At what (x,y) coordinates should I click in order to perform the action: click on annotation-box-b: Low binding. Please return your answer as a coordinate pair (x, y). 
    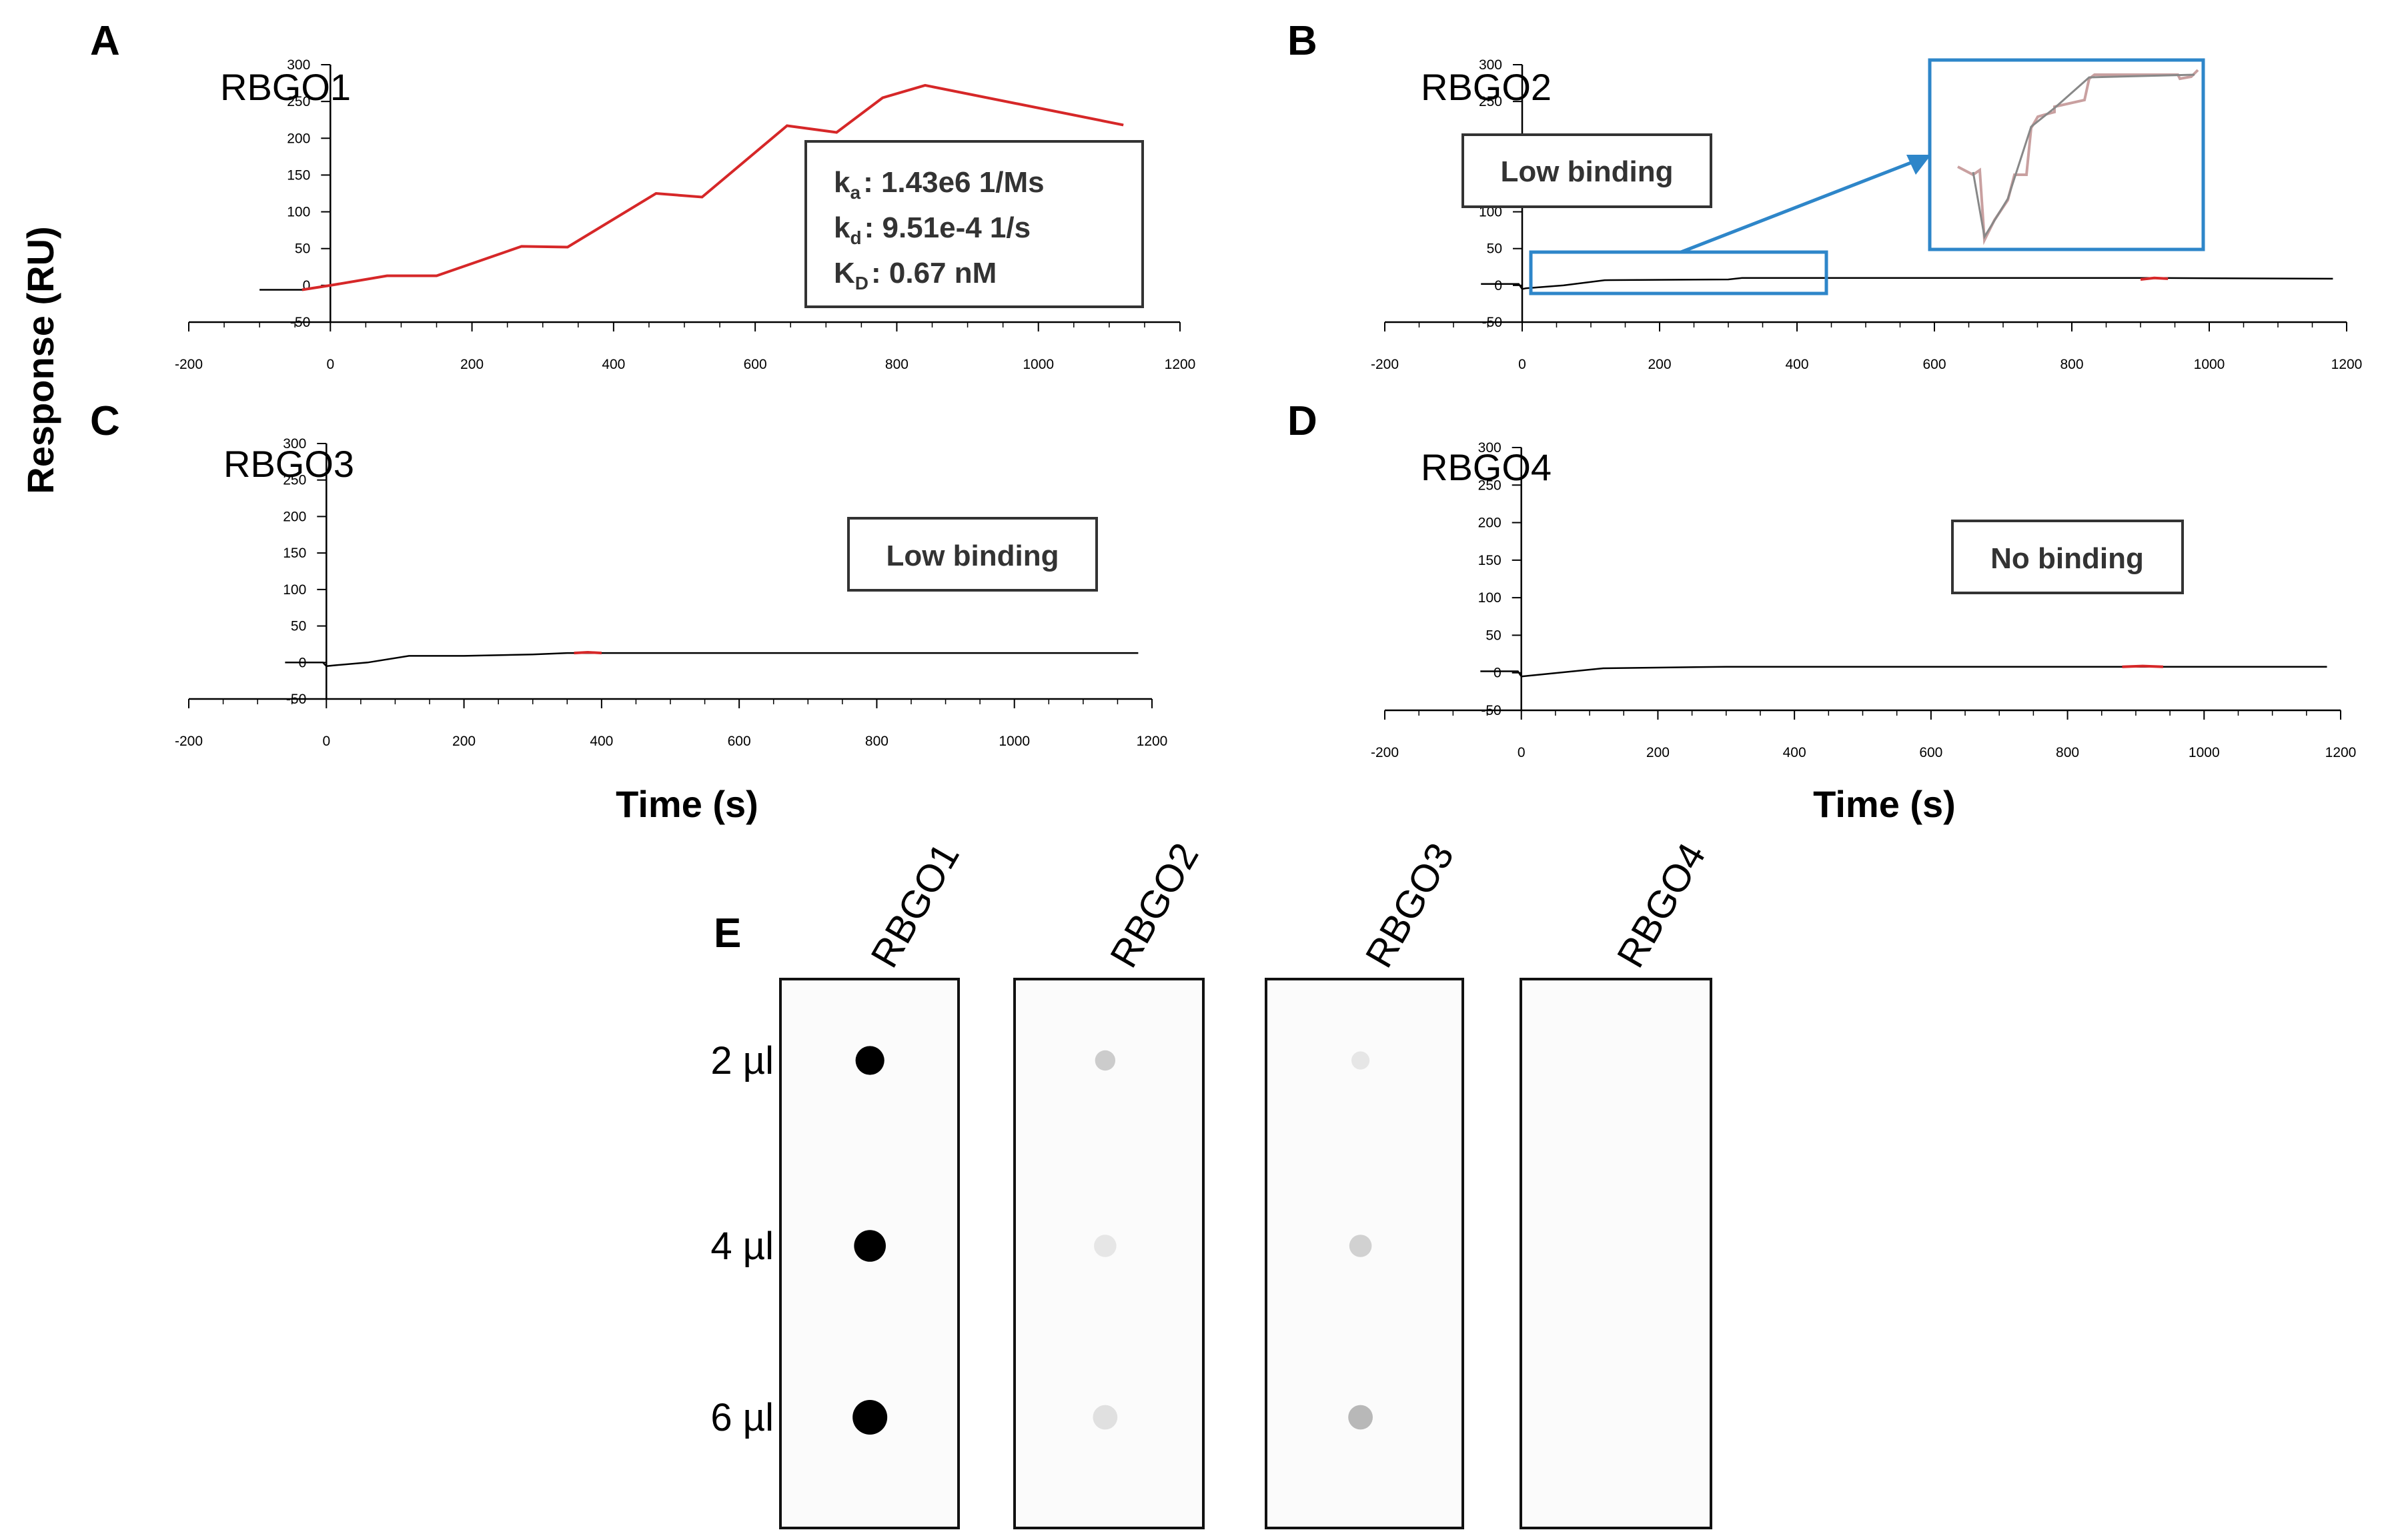
    Looking at the image, I should click on (1586, 171).